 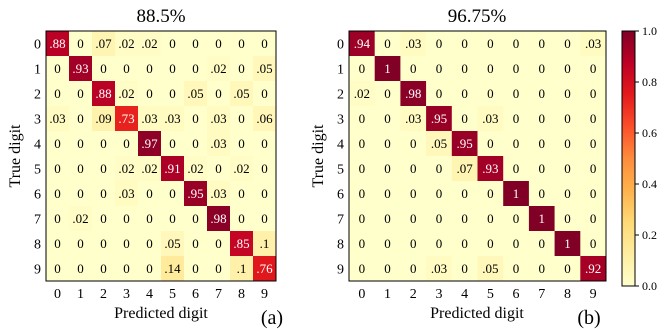 What do you see at coordinates (81, 194) in the screenshot?
I see `heatmap-cell-a-r6-c1` at bounding box center [81, 194].